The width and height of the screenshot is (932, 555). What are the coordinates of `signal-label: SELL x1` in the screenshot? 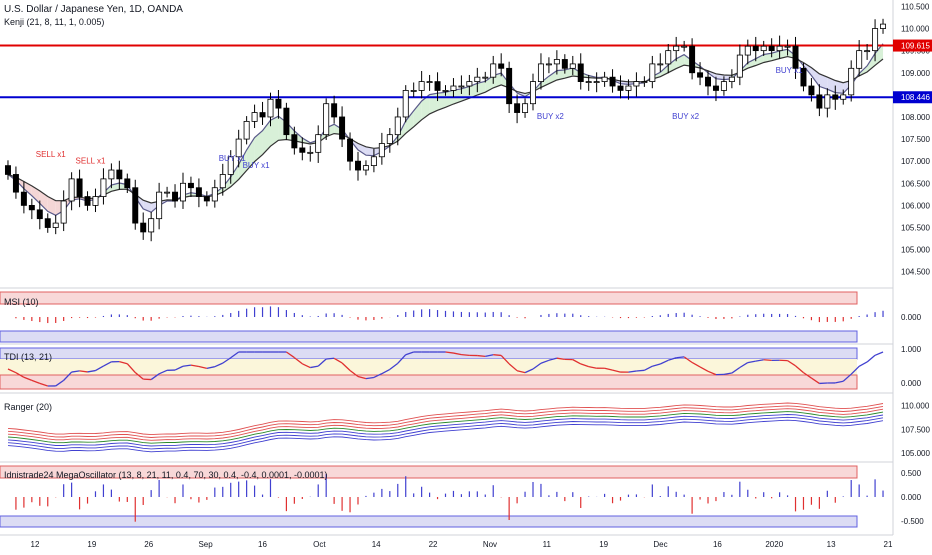 It's located at (51, 154).